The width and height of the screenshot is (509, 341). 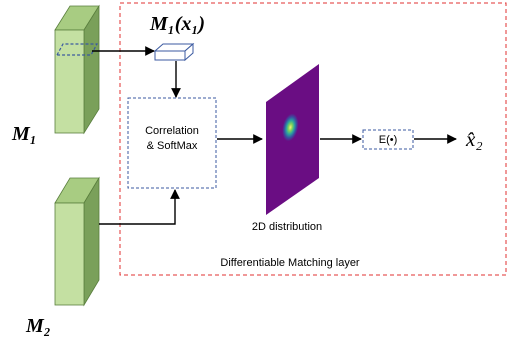 I want to click on matching-layer-label: Differentiable Matching layer, so click(x=290, y=263).